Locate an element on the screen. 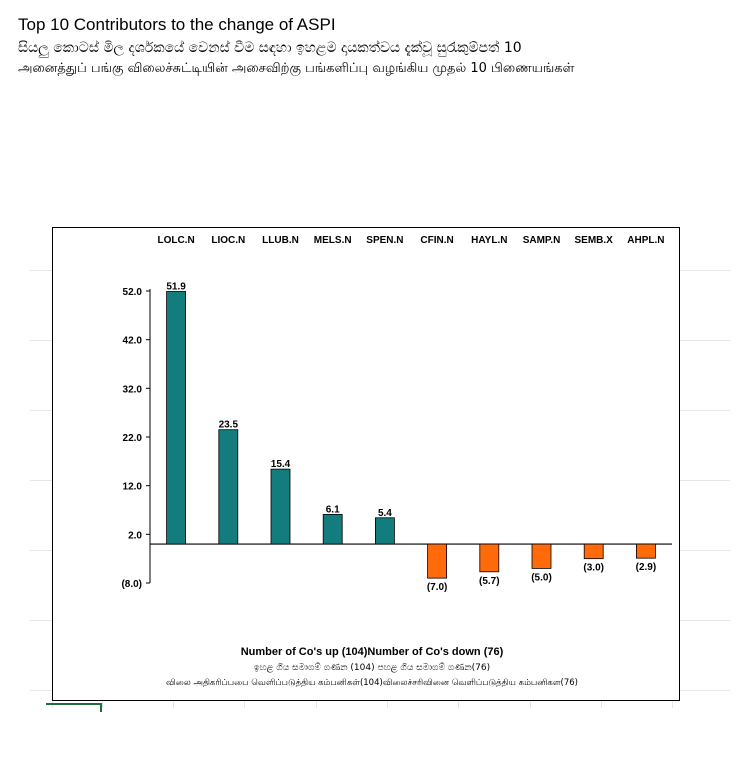  y-tick-label: 32.0 is located at coordinates (133, 389).